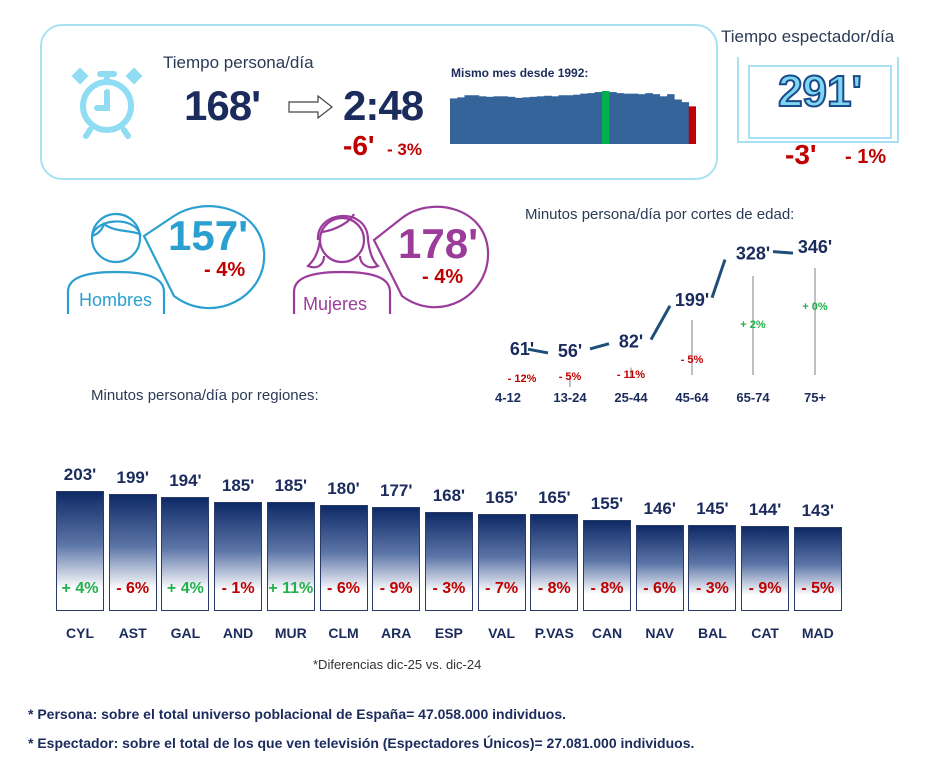  I want to click on region-diff-label: - 8%, so click(607, 588).